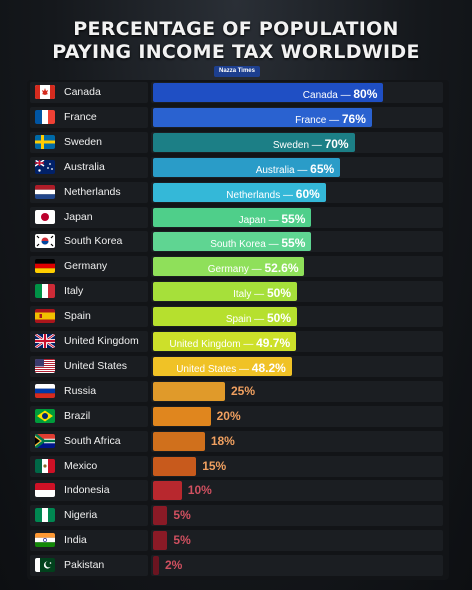  I want to click on data-label-country: Germany, so click(228, 270).